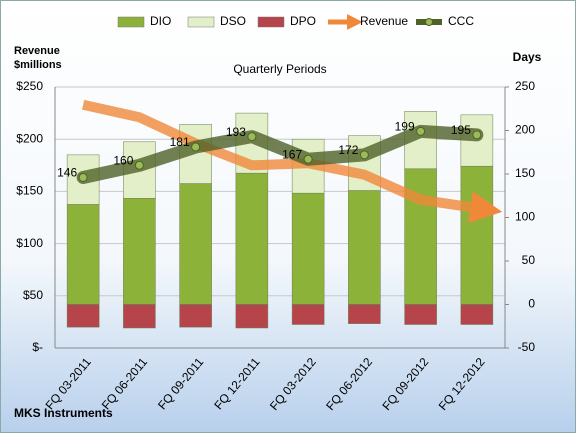 The image size is (576, 433). Describe the element at coordinates (160, 21) in the screenshot. I see `legend-label: DIO` at that location.